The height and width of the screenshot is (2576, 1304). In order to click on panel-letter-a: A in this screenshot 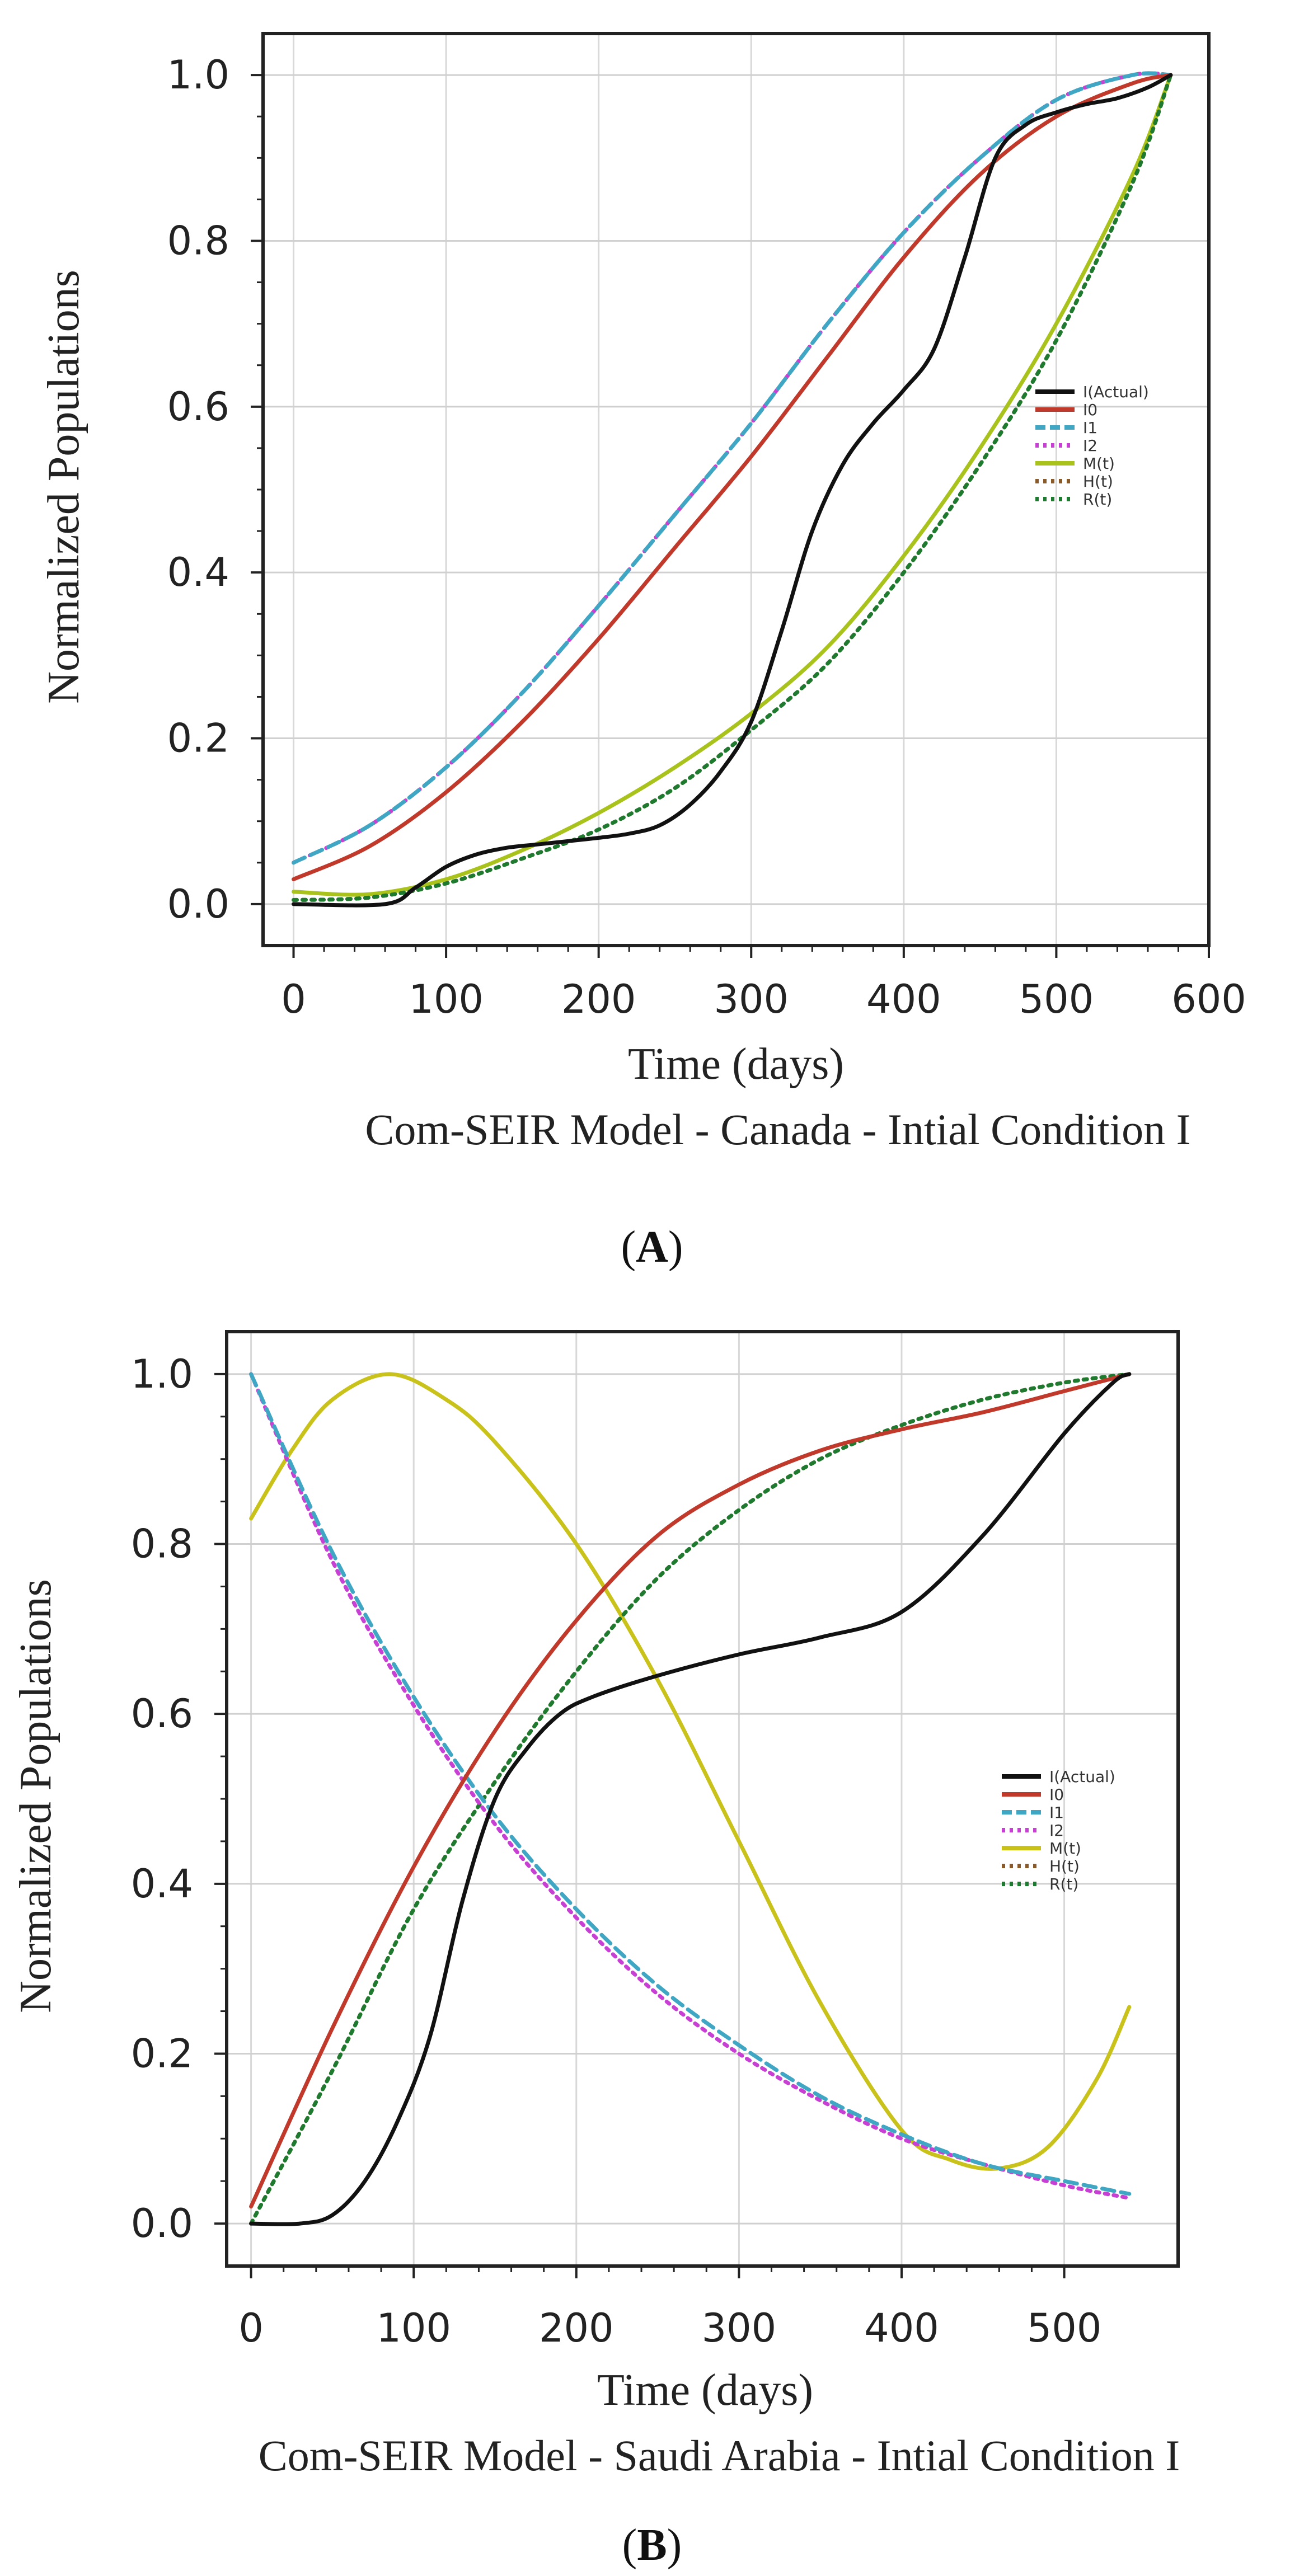, I will do `click(652, 1247)`.